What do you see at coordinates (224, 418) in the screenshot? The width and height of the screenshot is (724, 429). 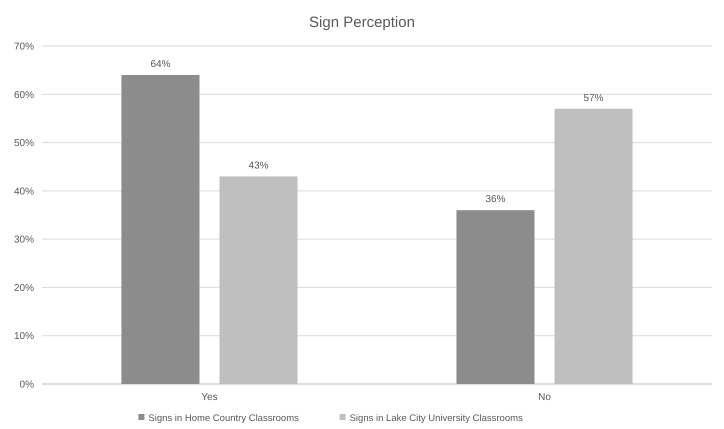 I see `legend-label: Signs in Home Country Classrooms` at bounding box center [224, 418].